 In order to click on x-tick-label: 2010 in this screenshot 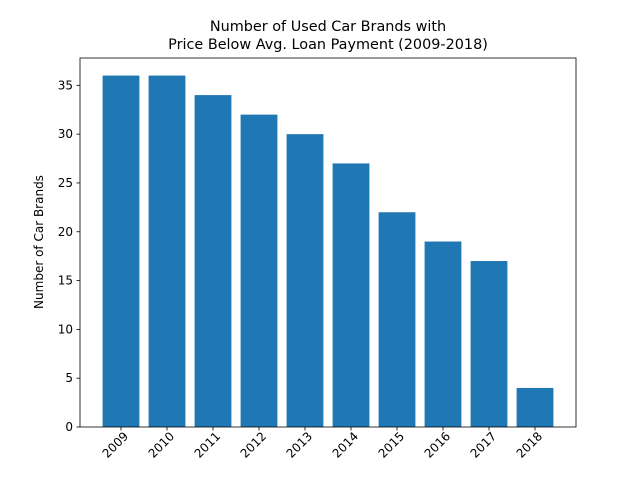, I will do `click(161, 444)`.